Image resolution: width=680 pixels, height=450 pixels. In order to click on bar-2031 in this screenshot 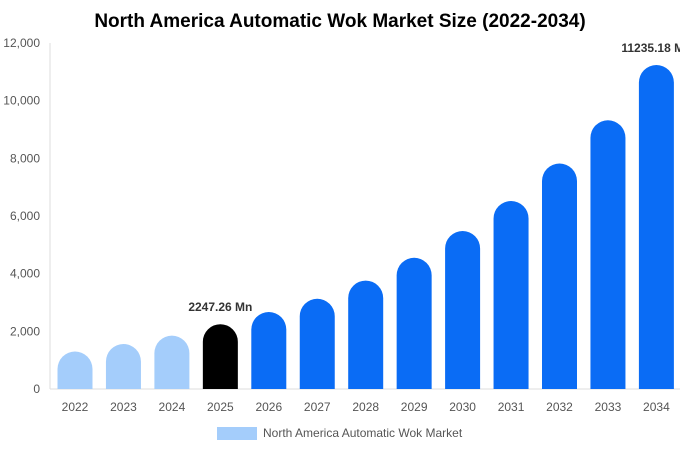, I will do `click(511, 295)`.